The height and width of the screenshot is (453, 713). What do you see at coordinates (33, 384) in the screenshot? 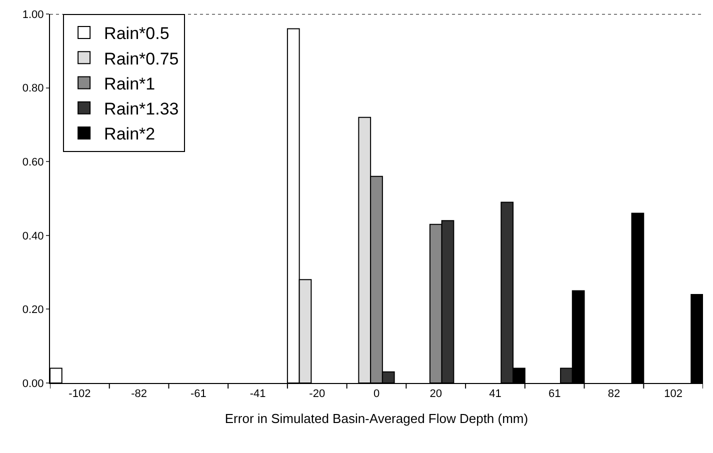
I see `y-tick-label: 0.00` at bounding box center [33, 384].